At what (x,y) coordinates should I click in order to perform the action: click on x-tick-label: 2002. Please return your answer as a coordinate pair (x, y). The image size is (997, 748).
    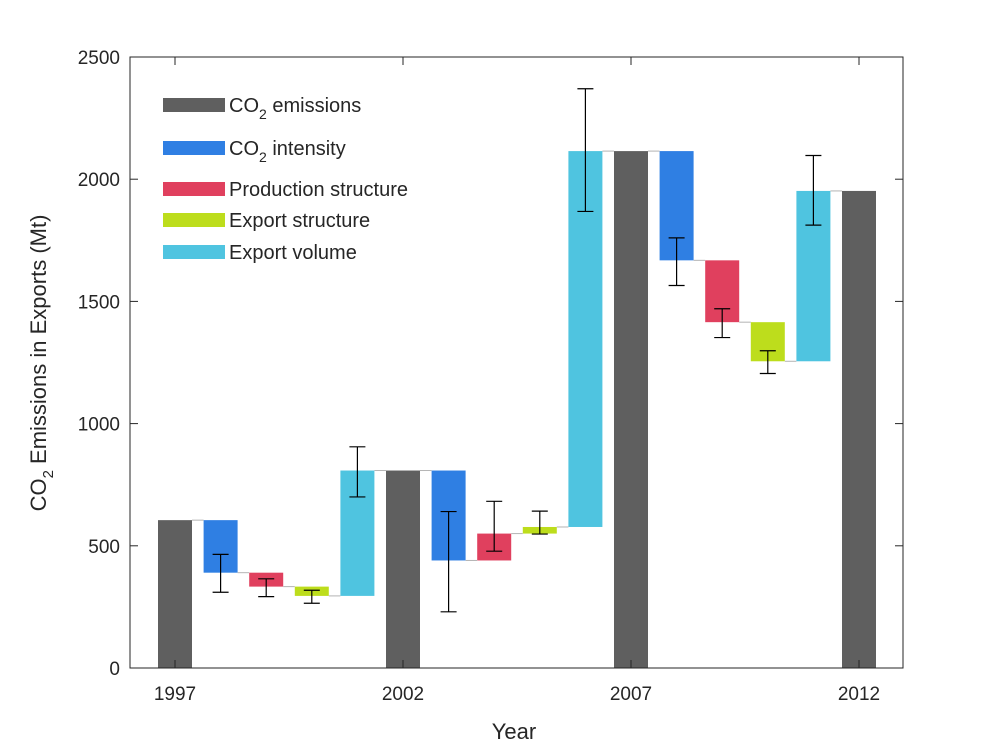
    Looking at the image, I should click on (403, 694).